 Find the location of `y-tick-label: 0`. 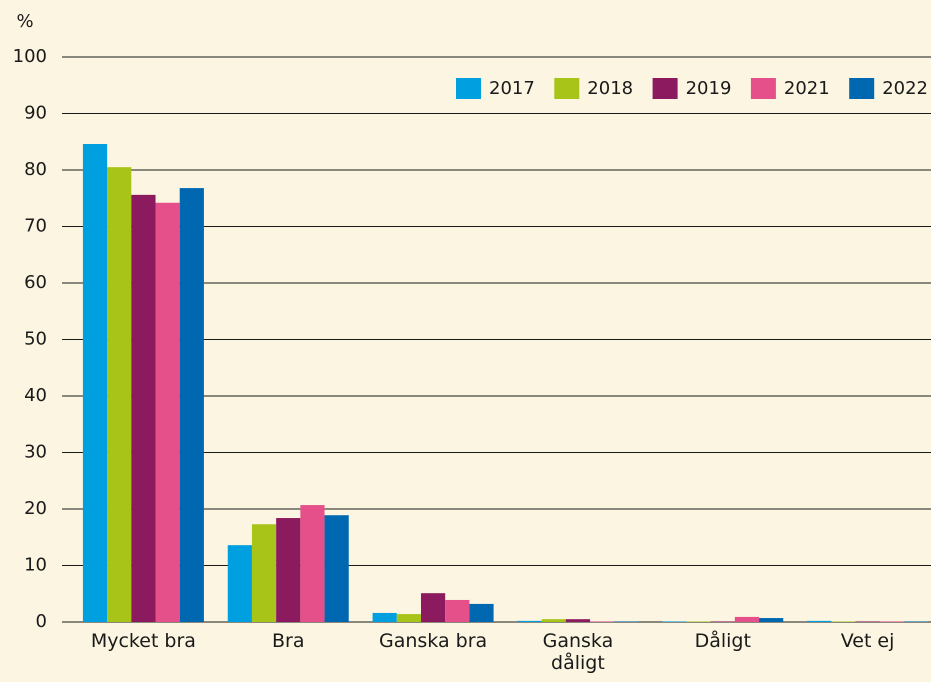

y-tick-label: 0 is located at coordinates (41, 621).